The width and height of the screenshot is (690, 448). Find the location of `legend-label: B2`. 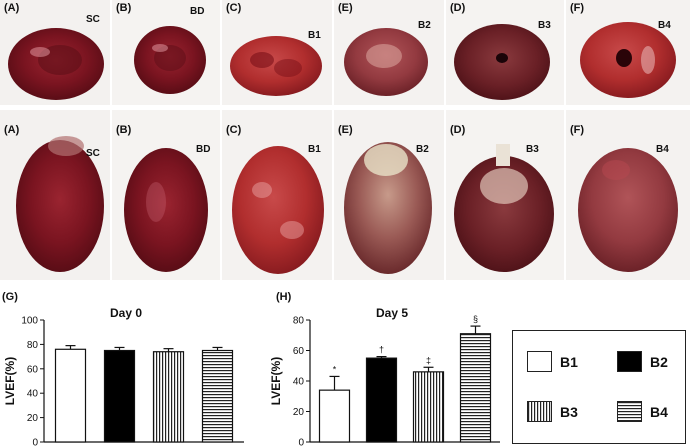

legend-label: B2 is located at coordinates (659, 361).